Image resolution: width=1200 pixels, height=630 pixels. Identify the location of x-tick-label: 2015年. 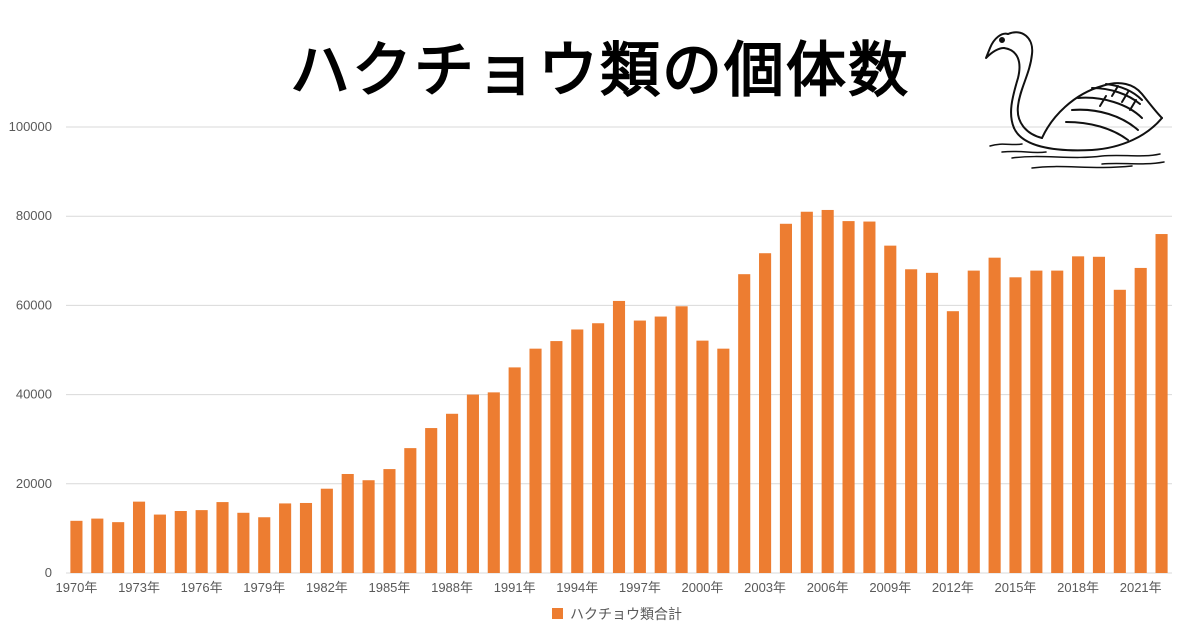
(1016, 587).